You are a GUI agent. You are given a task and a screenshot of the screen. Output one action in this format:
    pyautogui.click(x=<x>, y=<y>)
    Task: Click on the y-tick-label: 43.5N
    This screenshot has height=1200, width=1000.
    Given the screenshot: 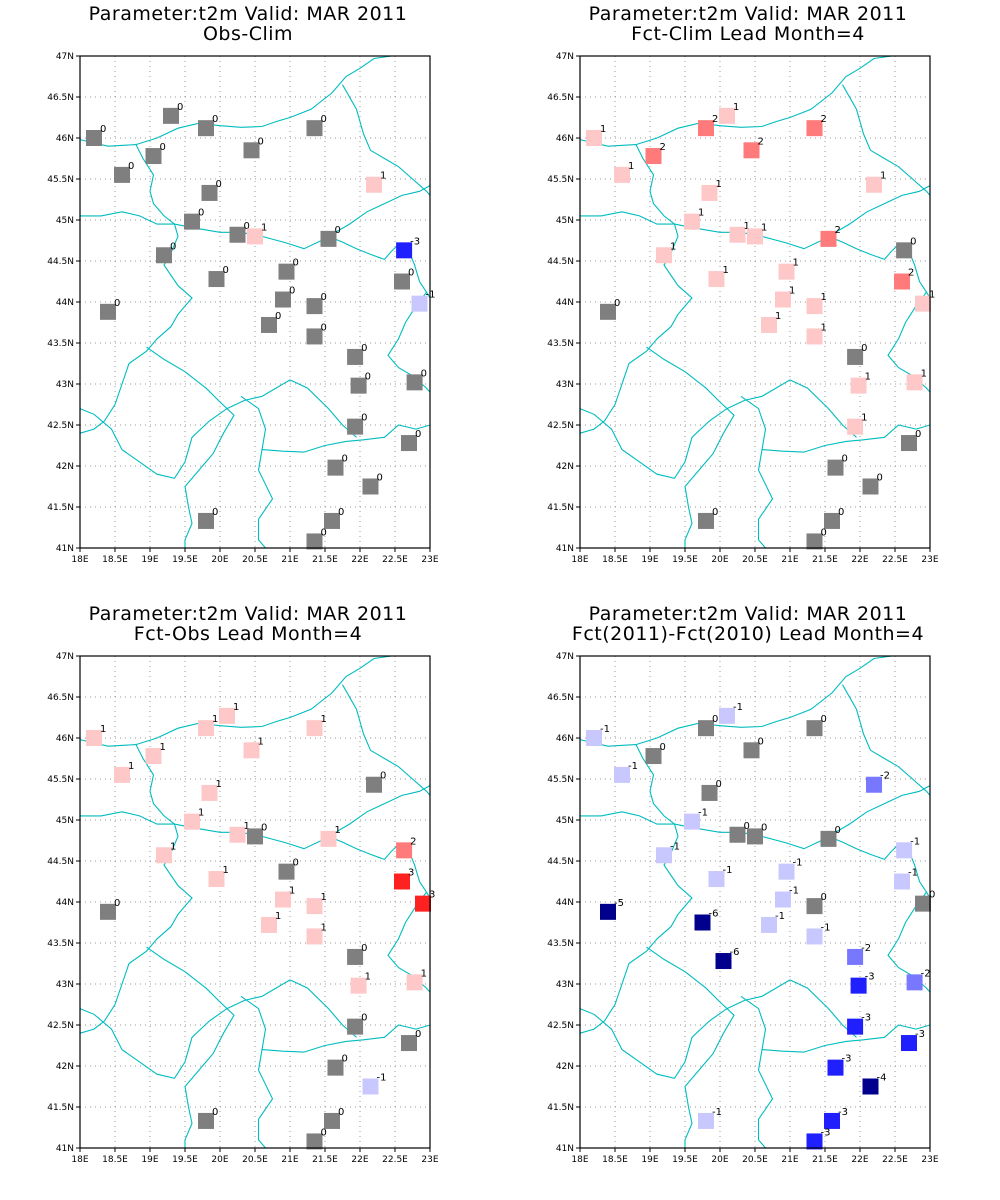 What is the action you would take?
    pyautogui.click(x=60, y=344)
    